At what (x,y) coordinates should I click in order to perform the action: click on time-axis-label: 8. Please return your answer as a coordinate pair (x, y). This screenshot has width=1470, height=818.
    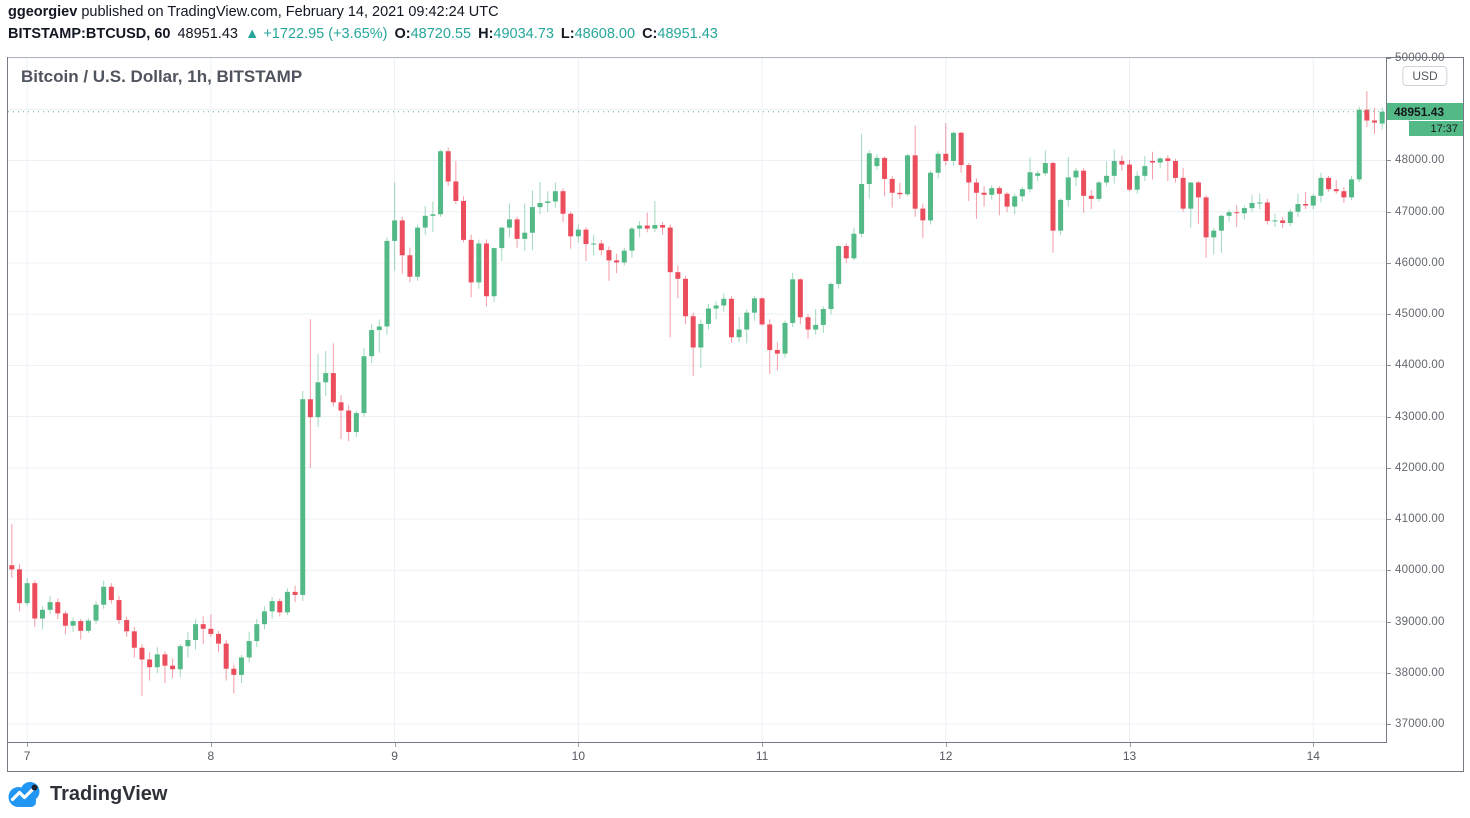
    Looking at the image, I should click on (211, 756).